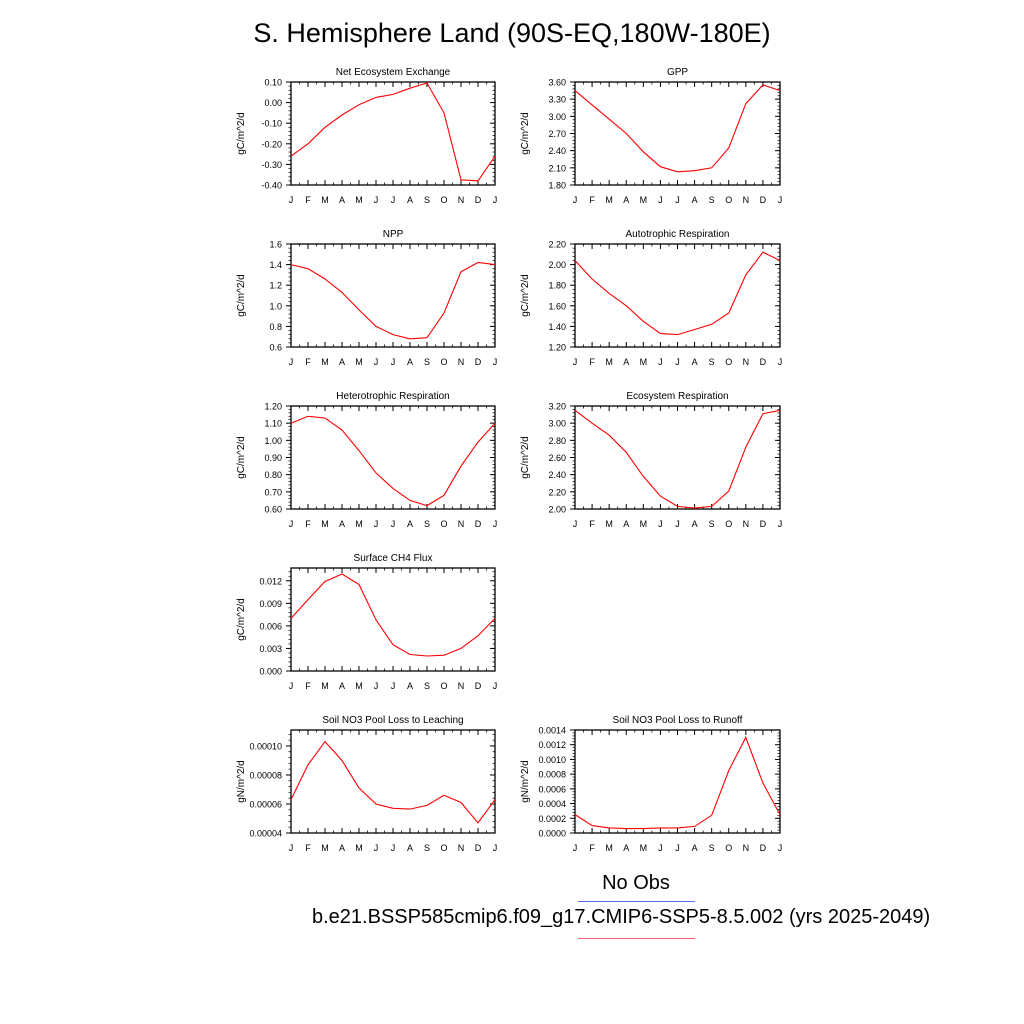 Image resolution: width=1024 pixels, height=1024 pixels. Describe the element at coordinates (678, 234) in the screenshot. I see `chart-title: Autotrophic Respiration` at that location.